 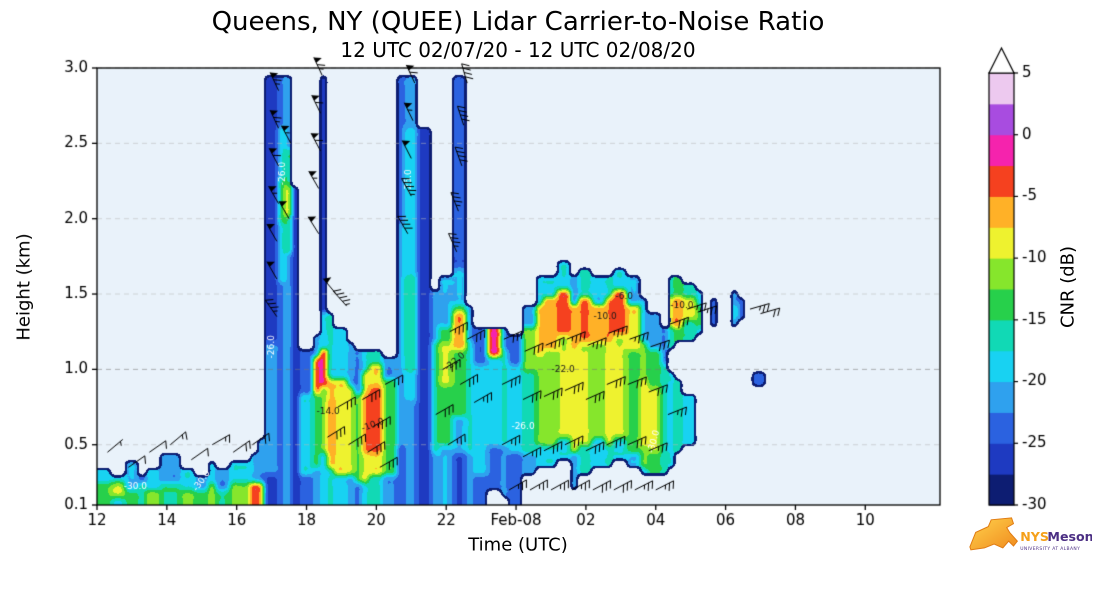 What do you see at coordinates (518, 50) in the screenshot?
I see `chart-subtitle: 12 UTC 02/07/20 - 12 UTC 02/08/20` at bounding box center [518, 50].